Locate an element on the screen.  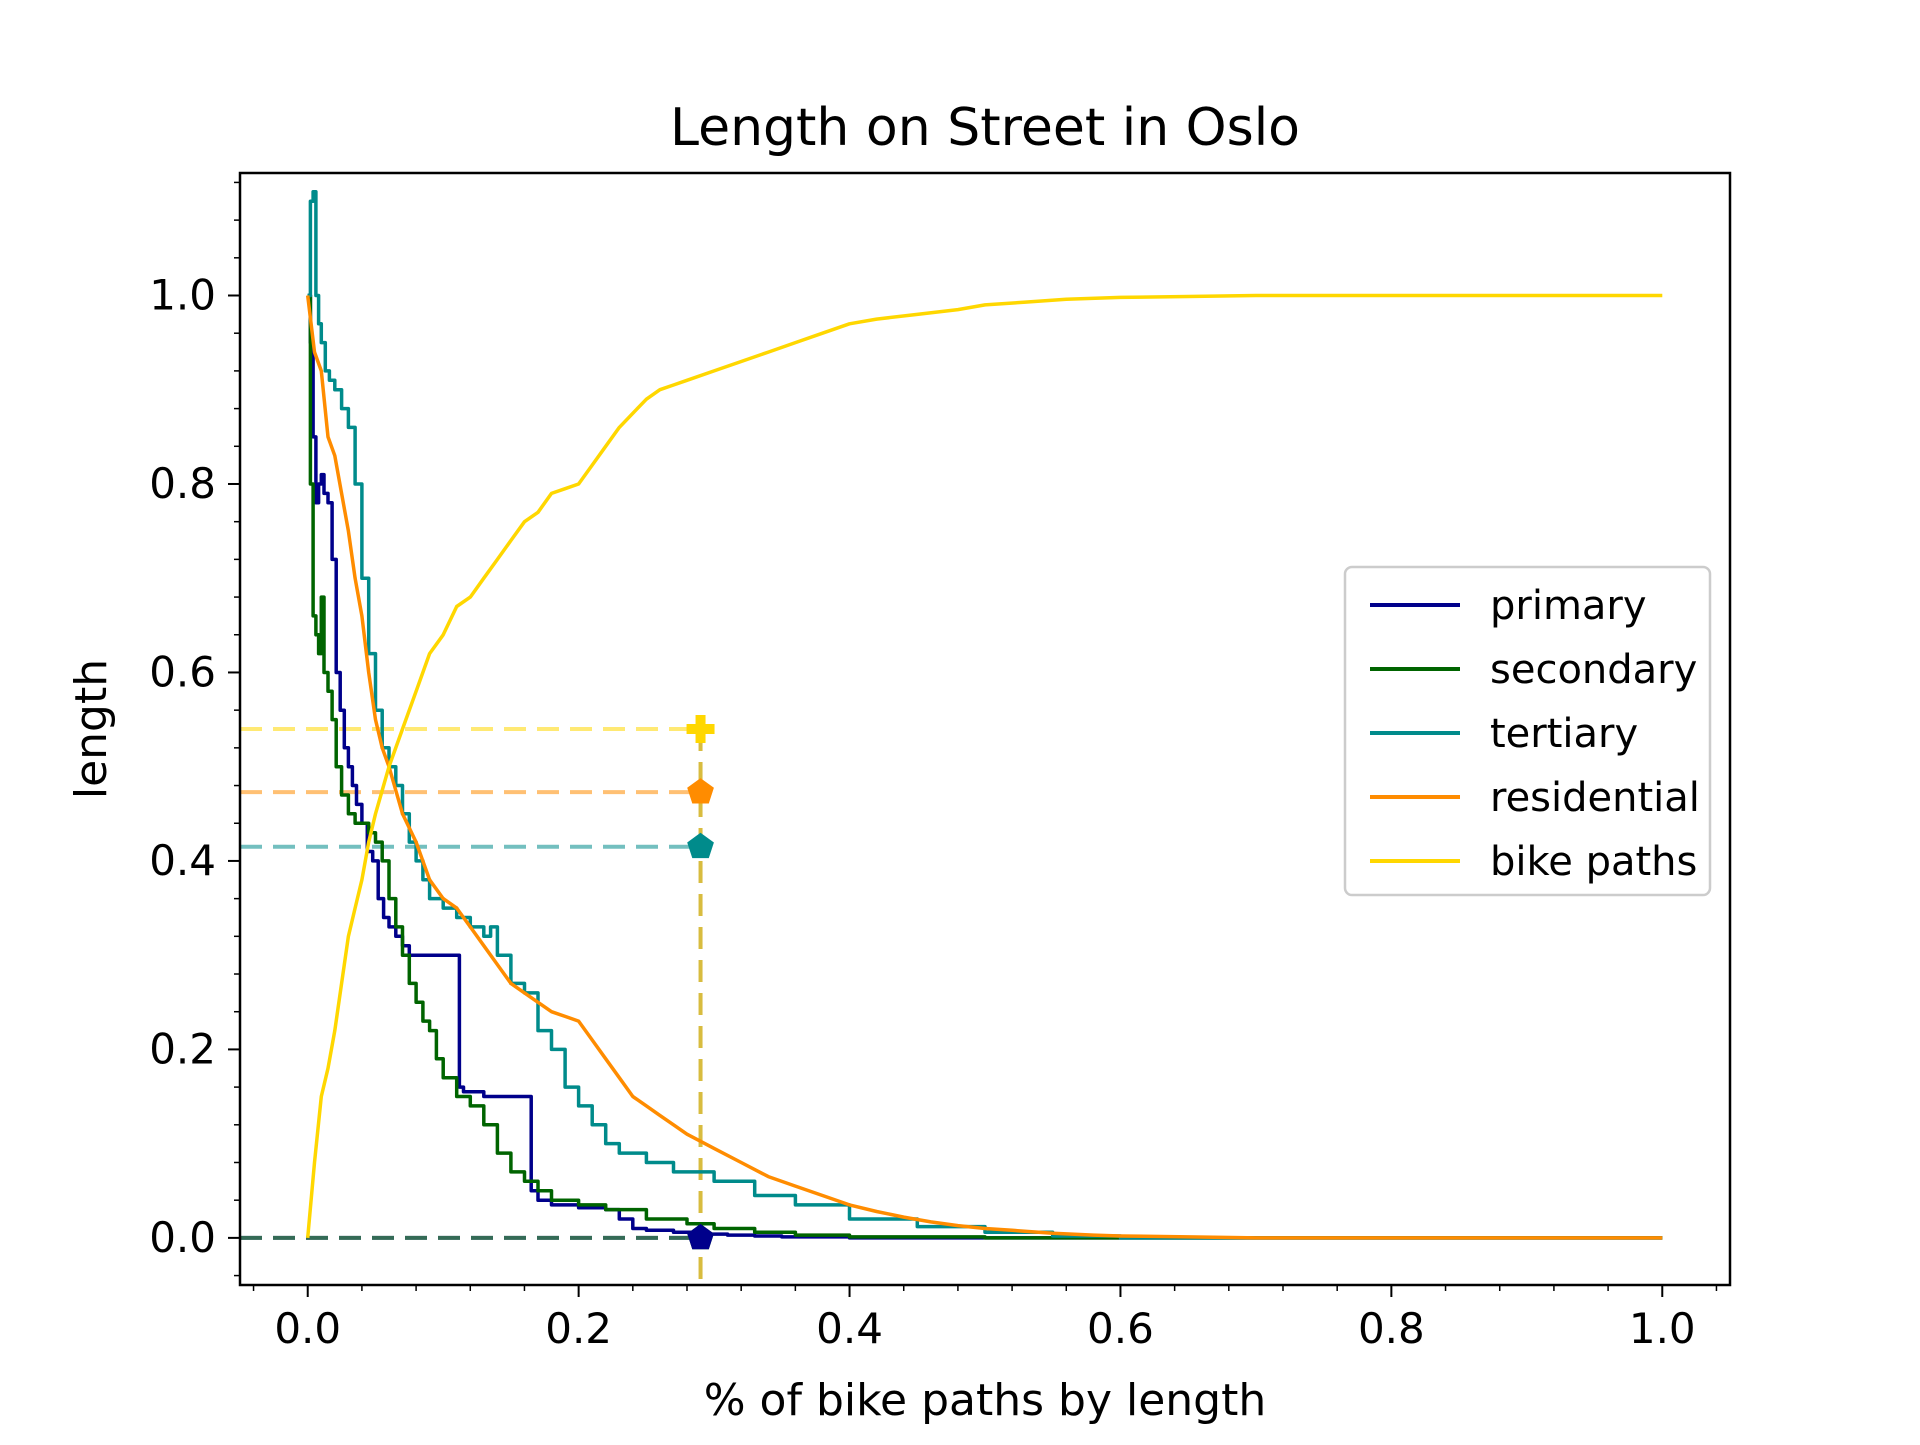
chart-title: Length on Street in Oslo is located at coordinates (985, 128).